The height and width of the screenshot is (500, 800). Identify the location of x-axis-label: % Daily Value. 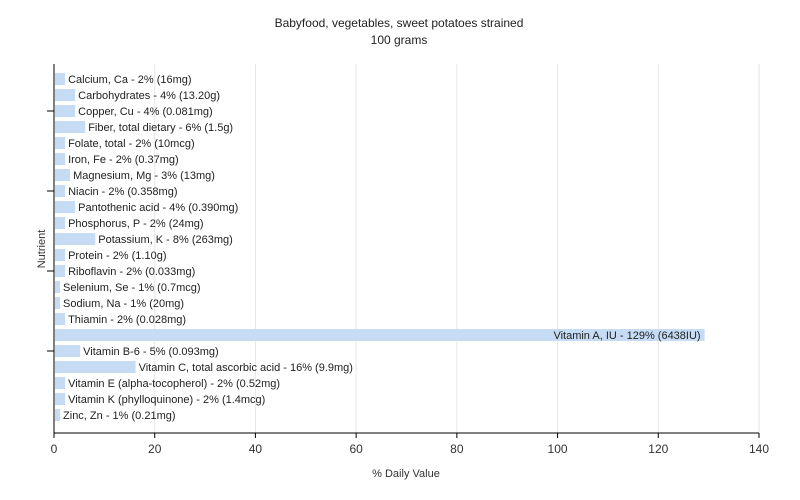
(406, 474).